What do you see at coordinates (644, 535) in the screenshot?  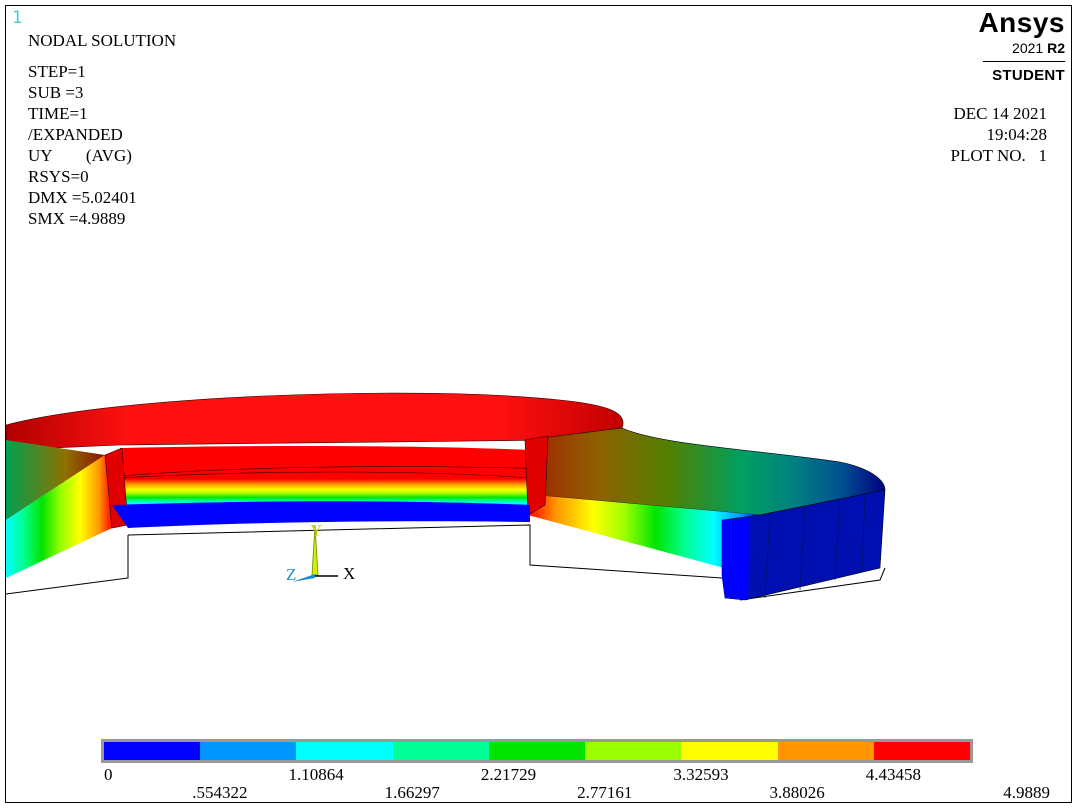 I see `right-cut-face` at bounding box center [644, 535].